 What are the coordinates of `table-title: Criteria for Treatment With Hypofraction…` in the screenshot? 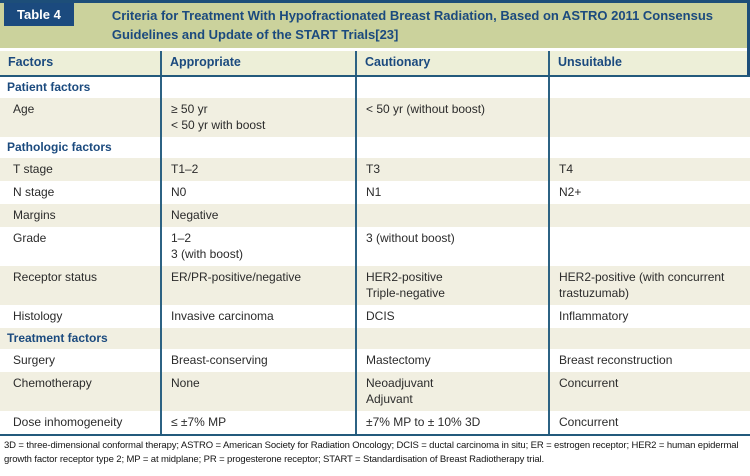 It's located at (412, 25).